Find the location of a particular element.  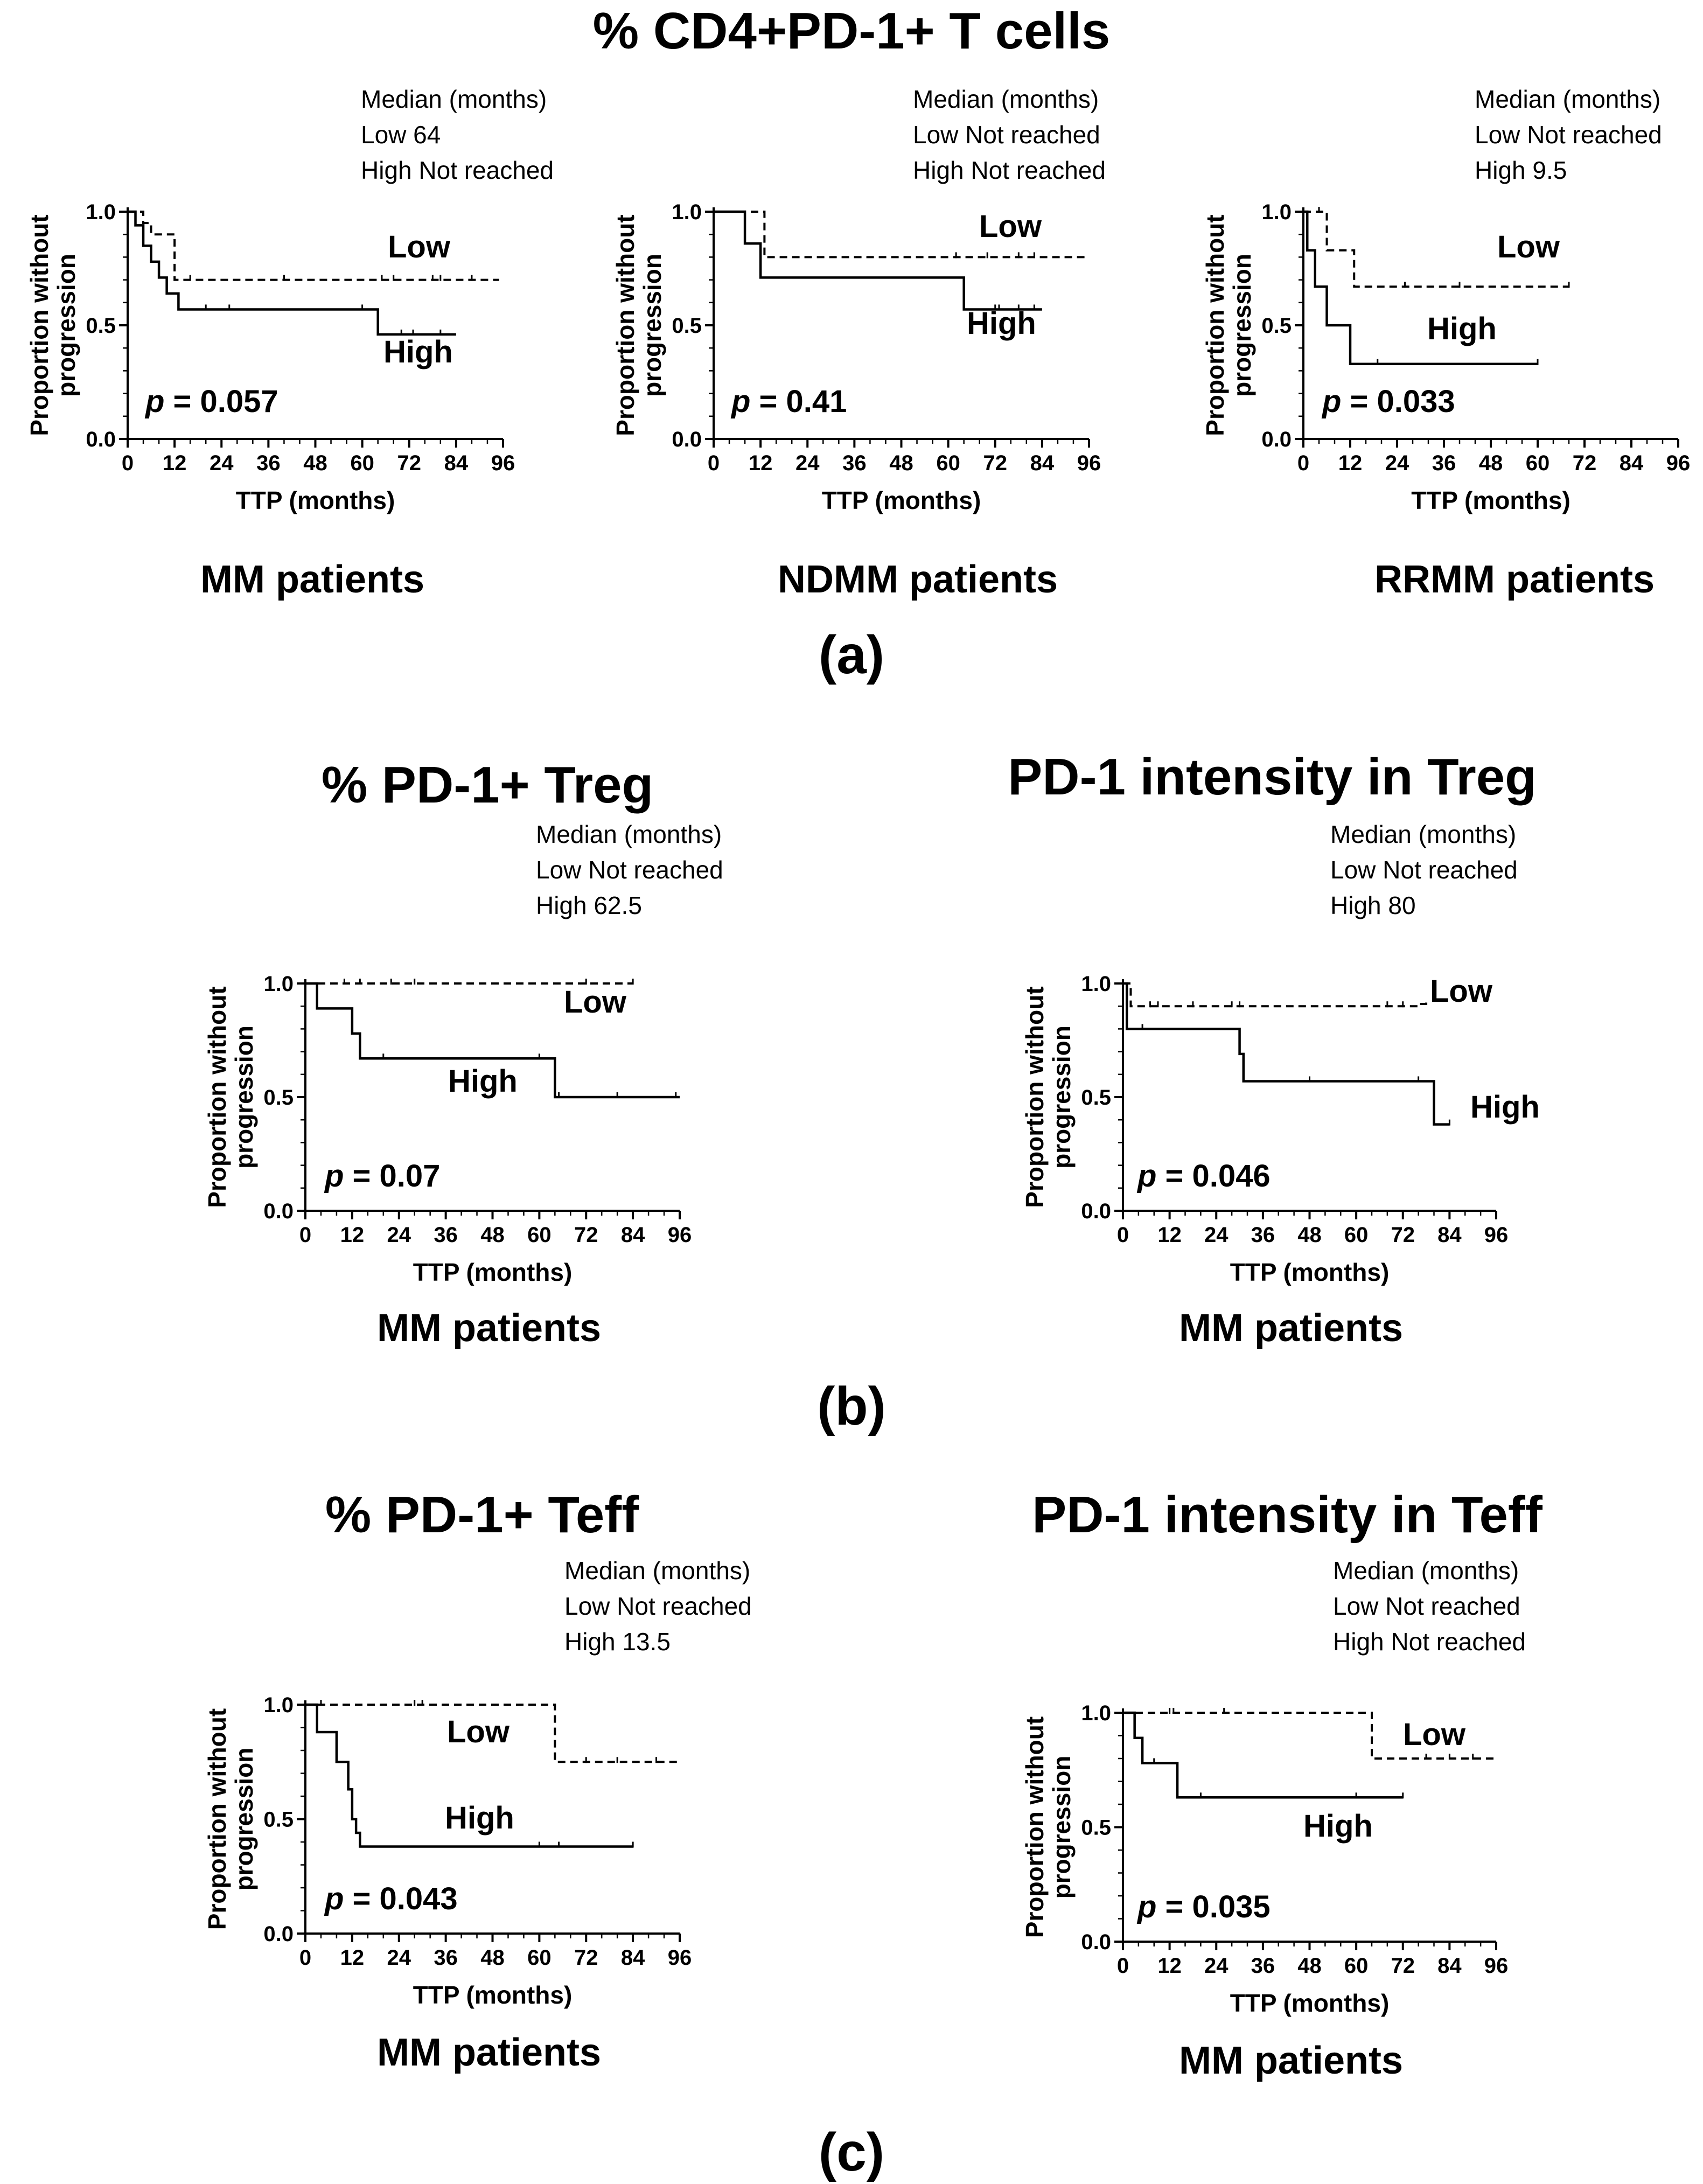

group-label: NDMM patients is located at coordinates (918, 579).